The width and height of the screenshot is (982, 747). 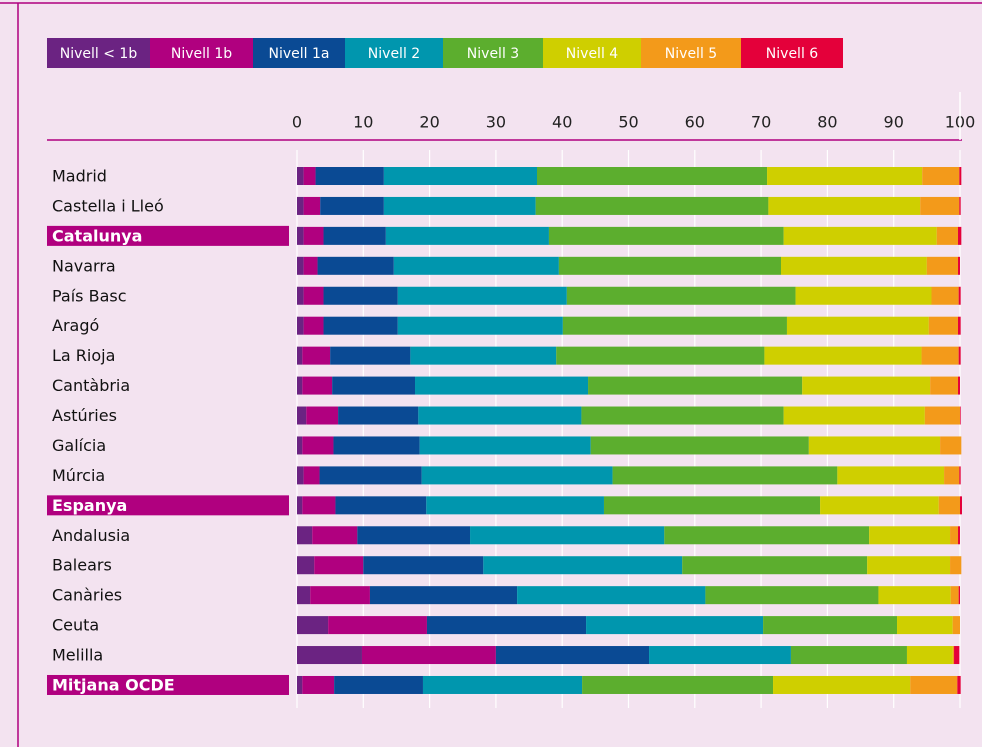 I want to click on x-tick-label: 10, so click(x=363, y=122).